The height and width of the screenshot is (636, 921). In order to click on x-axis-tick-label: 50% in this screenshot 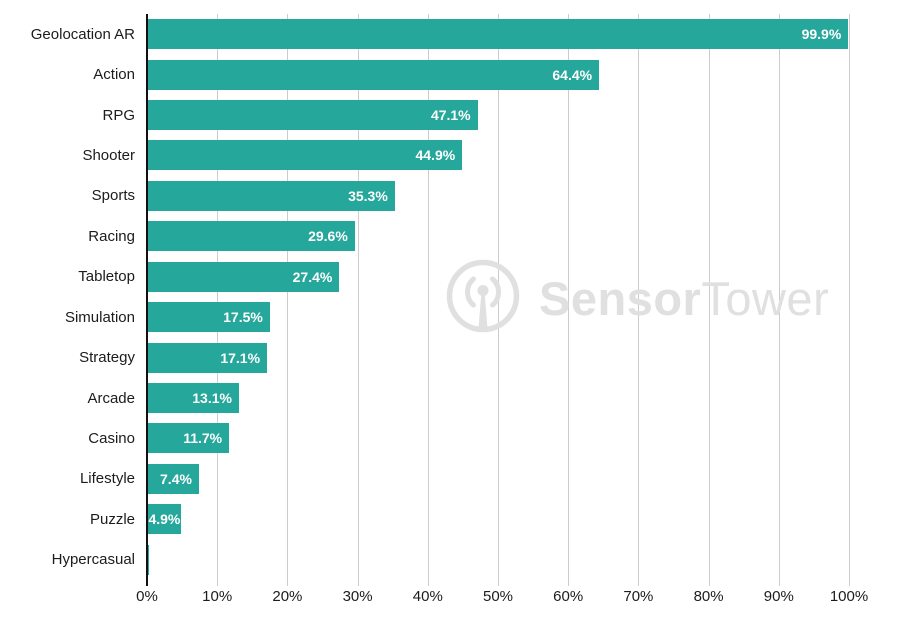, I will do `click(498, 596)`.